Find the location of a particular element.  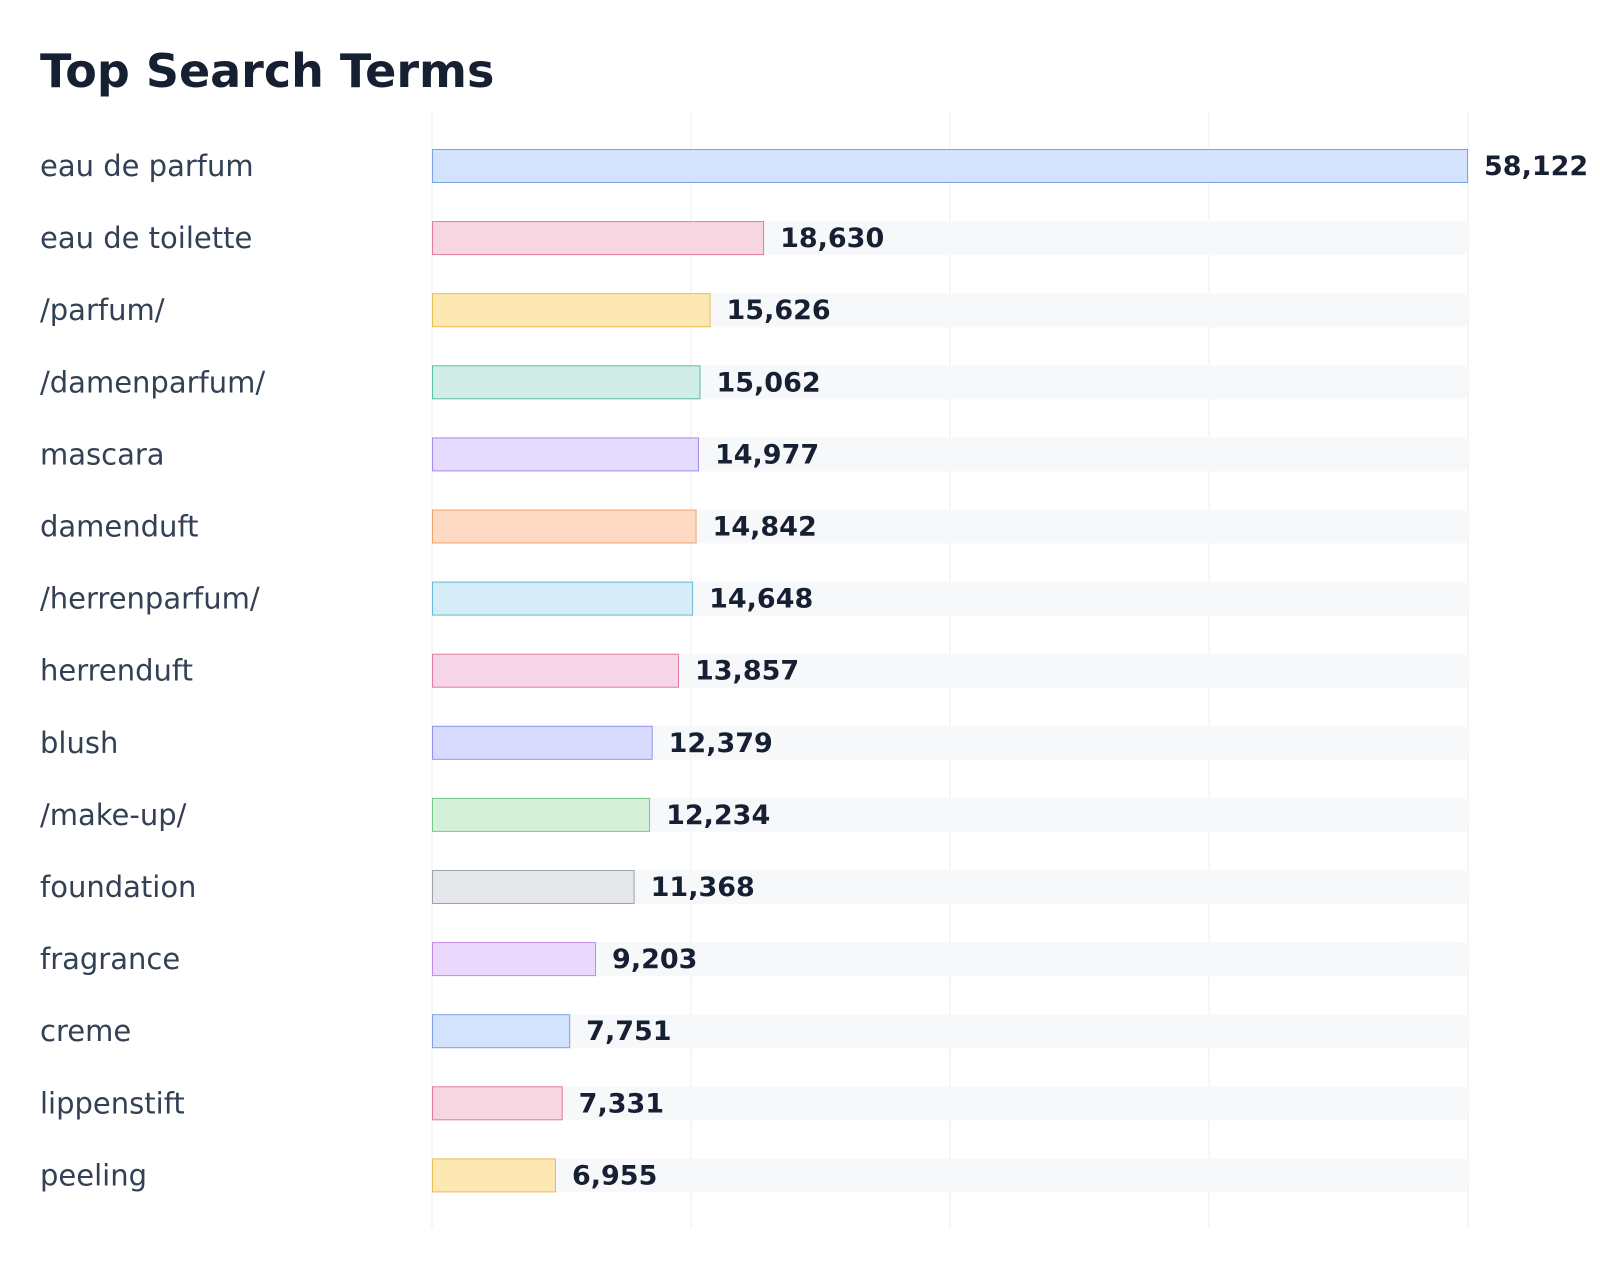

chart-title: Top Search Terms is located at coordinates (267, 71).